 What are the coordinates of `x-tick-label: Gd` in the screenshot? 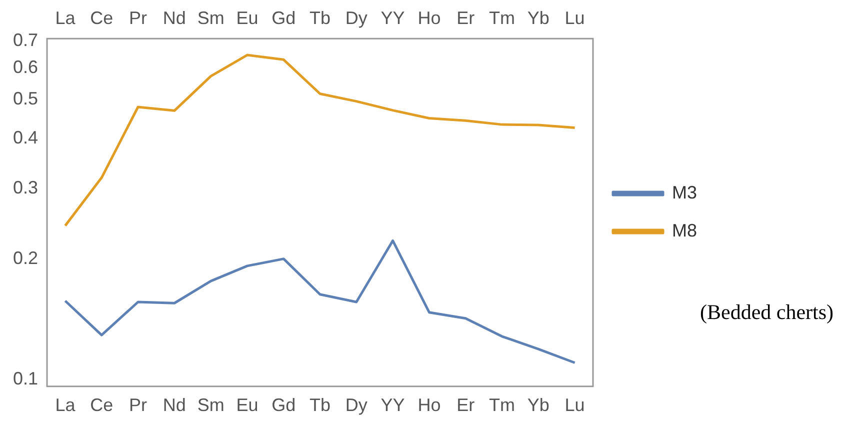 It's located at (284, 18).